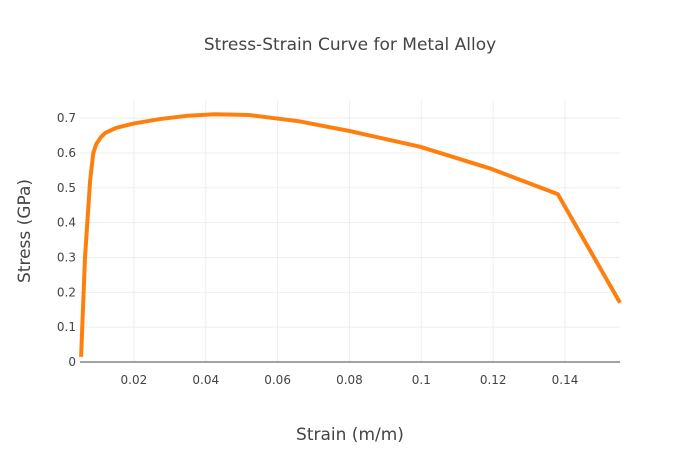  I want to click on y-axis-title: Stress (GPa), so click(25, 231).